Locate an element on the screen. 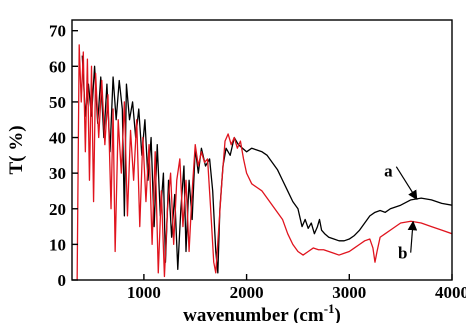 The image size is (466, 323). y-tick-label: 70 is located at coordinates (57, 31).